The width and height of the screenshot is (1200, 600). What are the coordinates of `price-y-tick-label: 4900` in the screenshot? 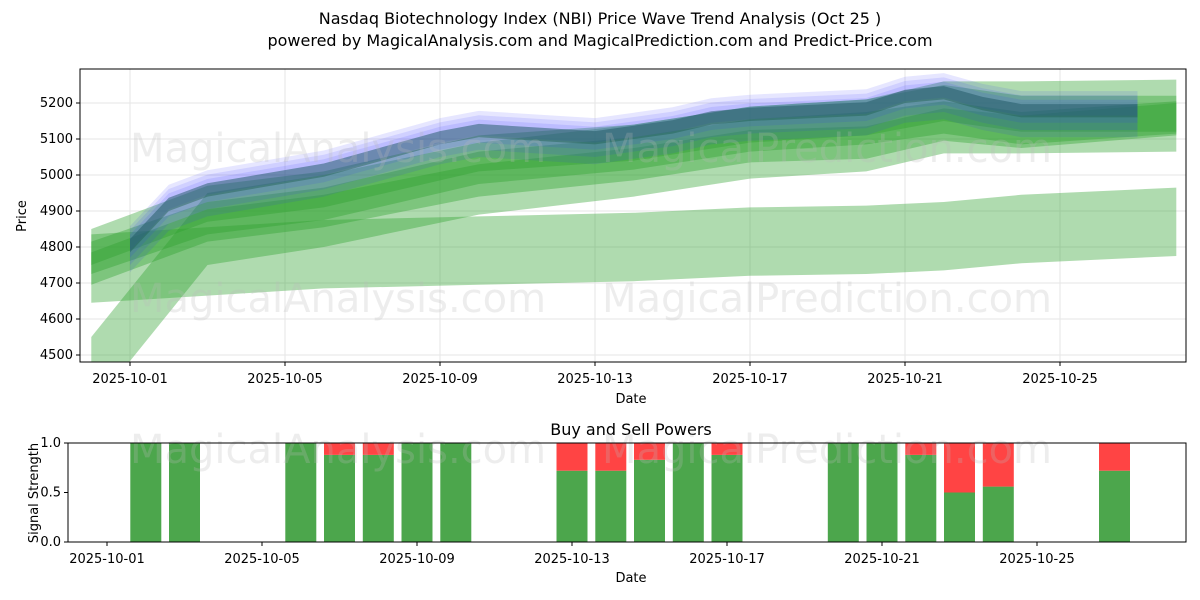 It's located at (56, 211).